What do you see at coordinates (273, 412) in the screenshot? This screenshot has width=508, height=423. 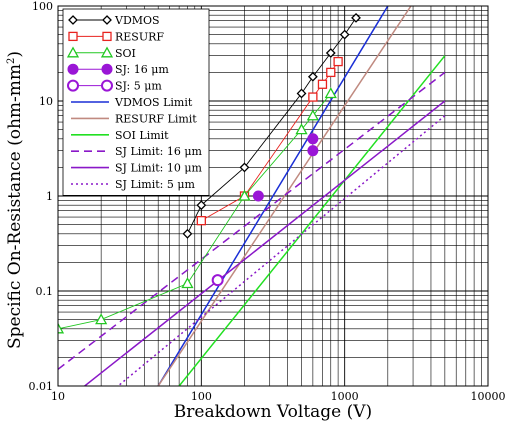 I see `x-axis-label: Breakdown Voltage (V)` at bounding box center [273, 412].